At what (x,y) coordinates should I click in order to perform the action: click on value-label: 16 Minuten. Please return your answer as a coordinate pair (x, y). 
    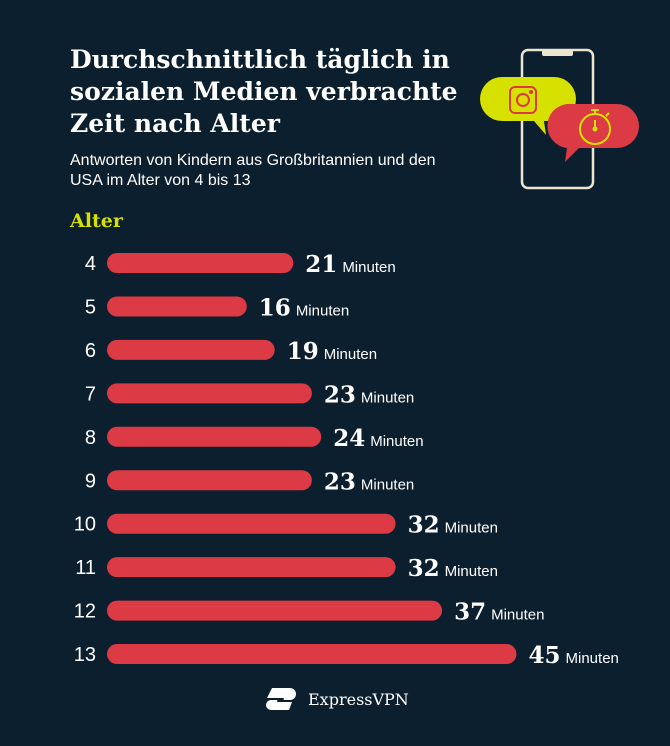
    Looking at the image, I should click on (304, 307).